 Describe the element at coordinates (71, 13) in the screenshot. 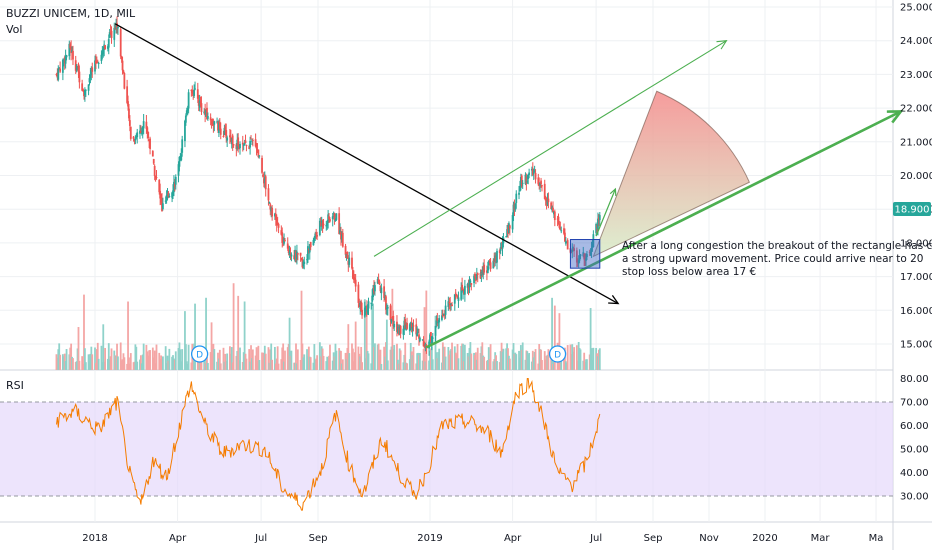

I see `symbol-title: BUZZI UNICEM, 1D, MIL` at that location.